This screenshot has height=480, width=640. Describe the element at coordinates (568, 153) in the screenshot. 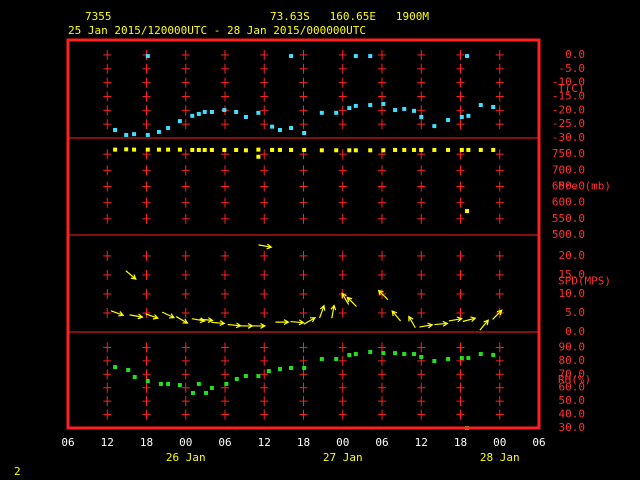

I see `y-tick-label: 750.0` at that location.